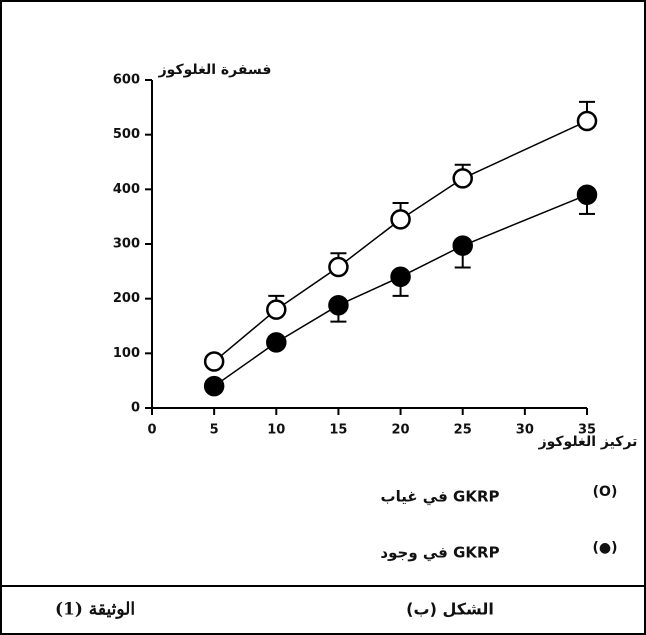  Describe the element at coordinates (126, 244) in the screenshot. I see `y-tick-label: 300` at that location.